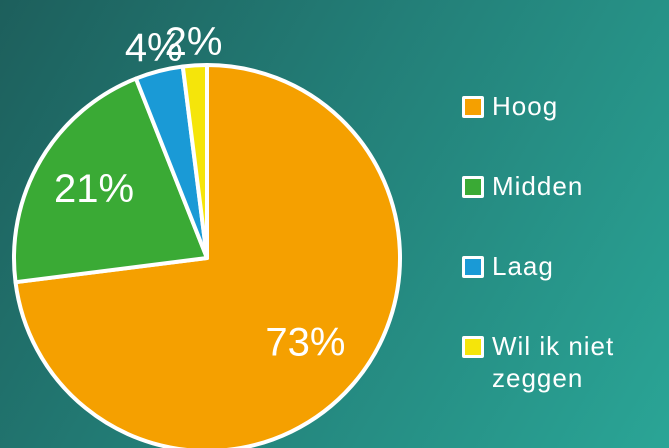 The width and height of the screenshot is (669, 448). I want to click on legend-item: Hoog, so click(564, 130).